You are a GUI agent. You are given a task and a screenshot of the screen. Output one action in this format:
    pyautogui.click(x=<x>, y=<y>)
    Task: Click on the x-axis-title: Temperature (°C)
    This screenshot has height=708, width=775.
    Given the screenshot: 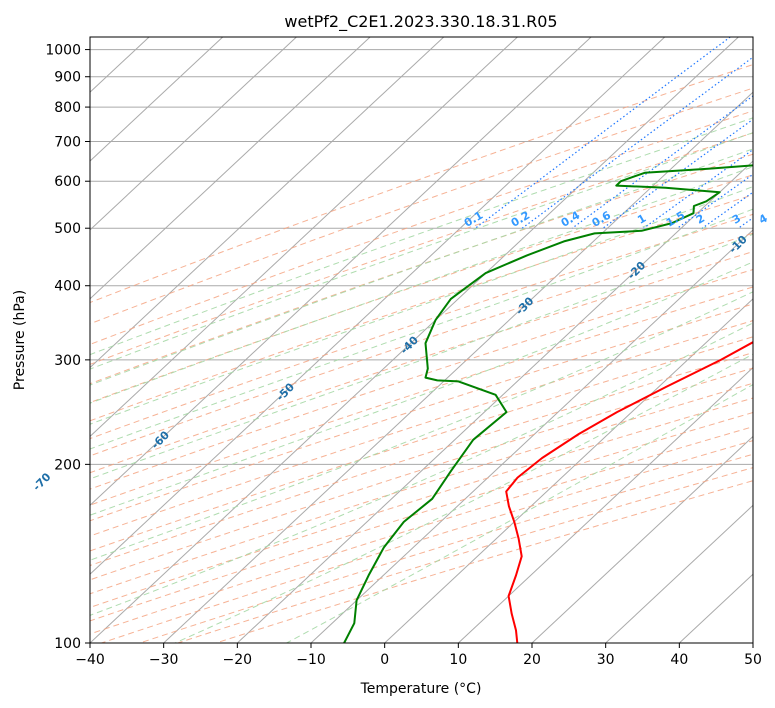 What is the action you would take?
    pyautogui.click(x=421, y=689)
    